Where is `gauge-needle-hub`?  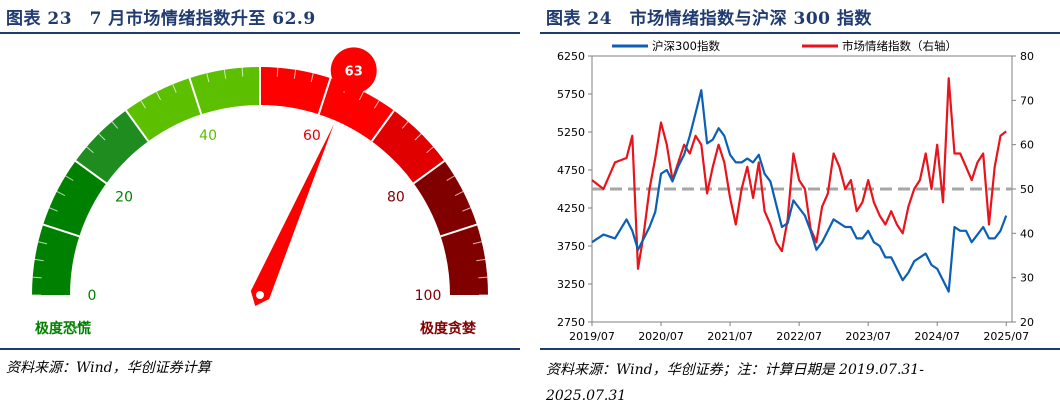
gauge-needle-hub is located at coordinates (260, 295).